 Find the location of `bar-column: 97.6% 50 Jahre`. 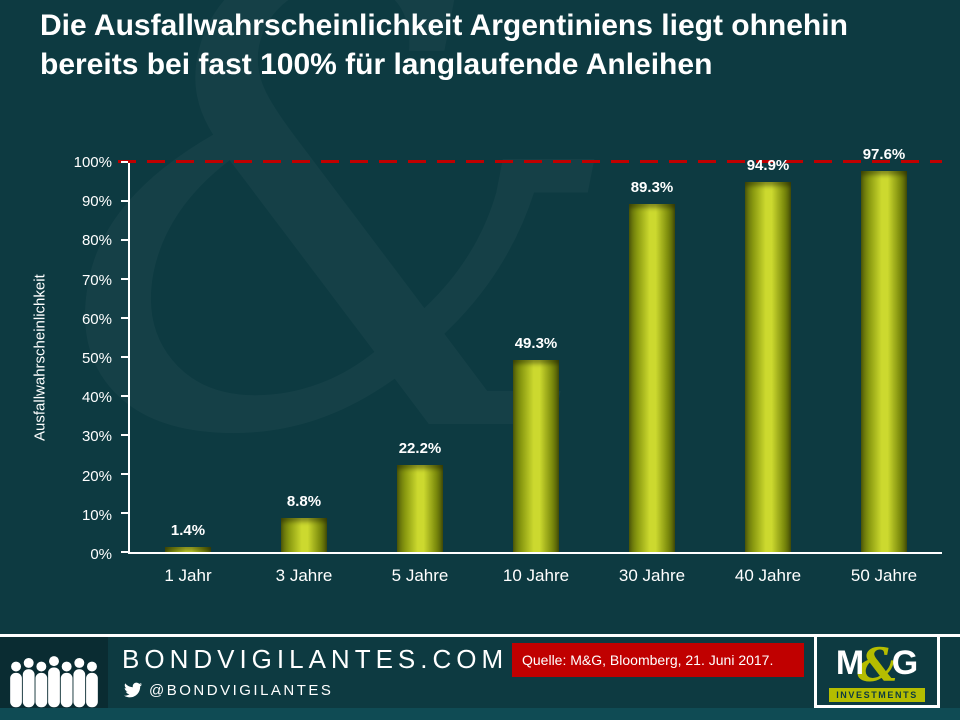

bar-column: 97.6% 50 Jahre is located at coordinates (884, 365).